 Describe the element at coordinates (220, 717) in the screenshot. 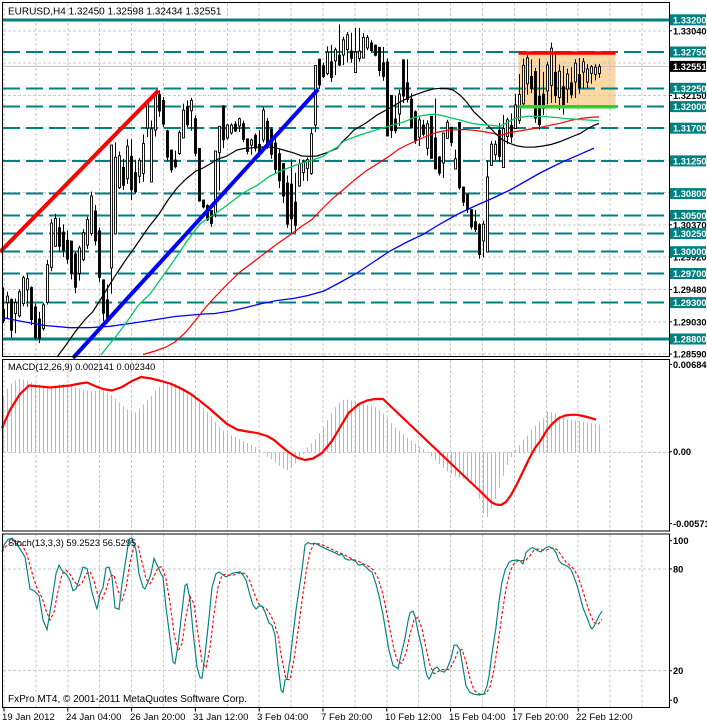

I see `svg-text: 31 Jan 12:00` at that location.